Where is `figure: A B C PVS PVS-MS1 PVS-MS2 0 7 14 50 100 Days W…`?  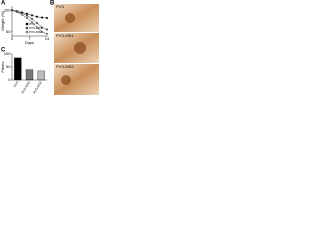 figure: A B C PVS PVS-MS1 PVS-MS2 0 7 14 50 100 Days W… is located at coordinates (49, 48).